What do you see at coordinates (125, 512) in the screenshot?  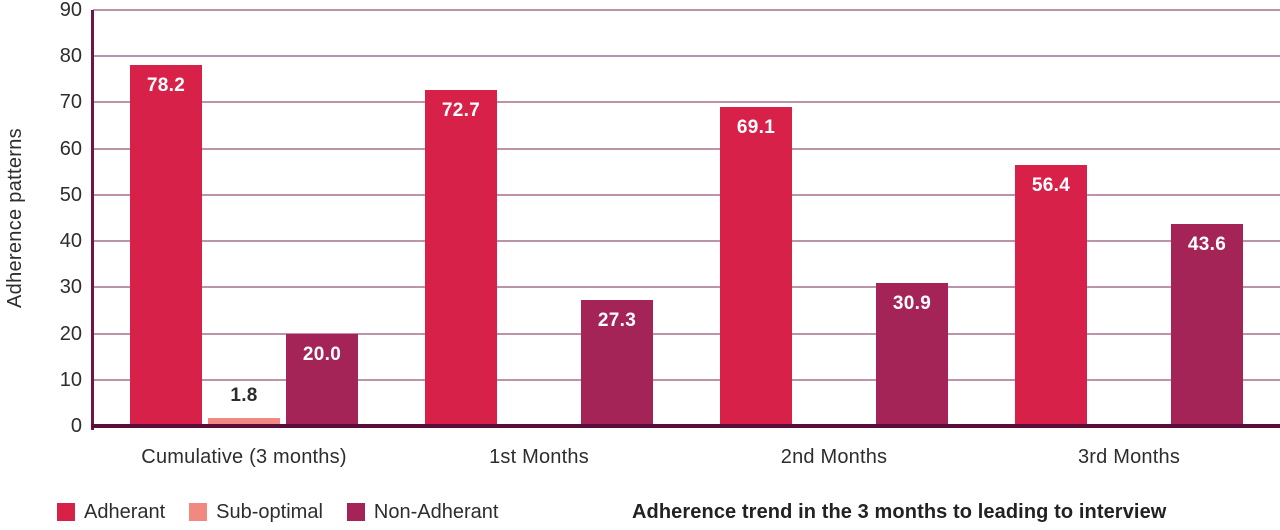 I see `legend-label: Adherant` at bounding box center [125, 512].